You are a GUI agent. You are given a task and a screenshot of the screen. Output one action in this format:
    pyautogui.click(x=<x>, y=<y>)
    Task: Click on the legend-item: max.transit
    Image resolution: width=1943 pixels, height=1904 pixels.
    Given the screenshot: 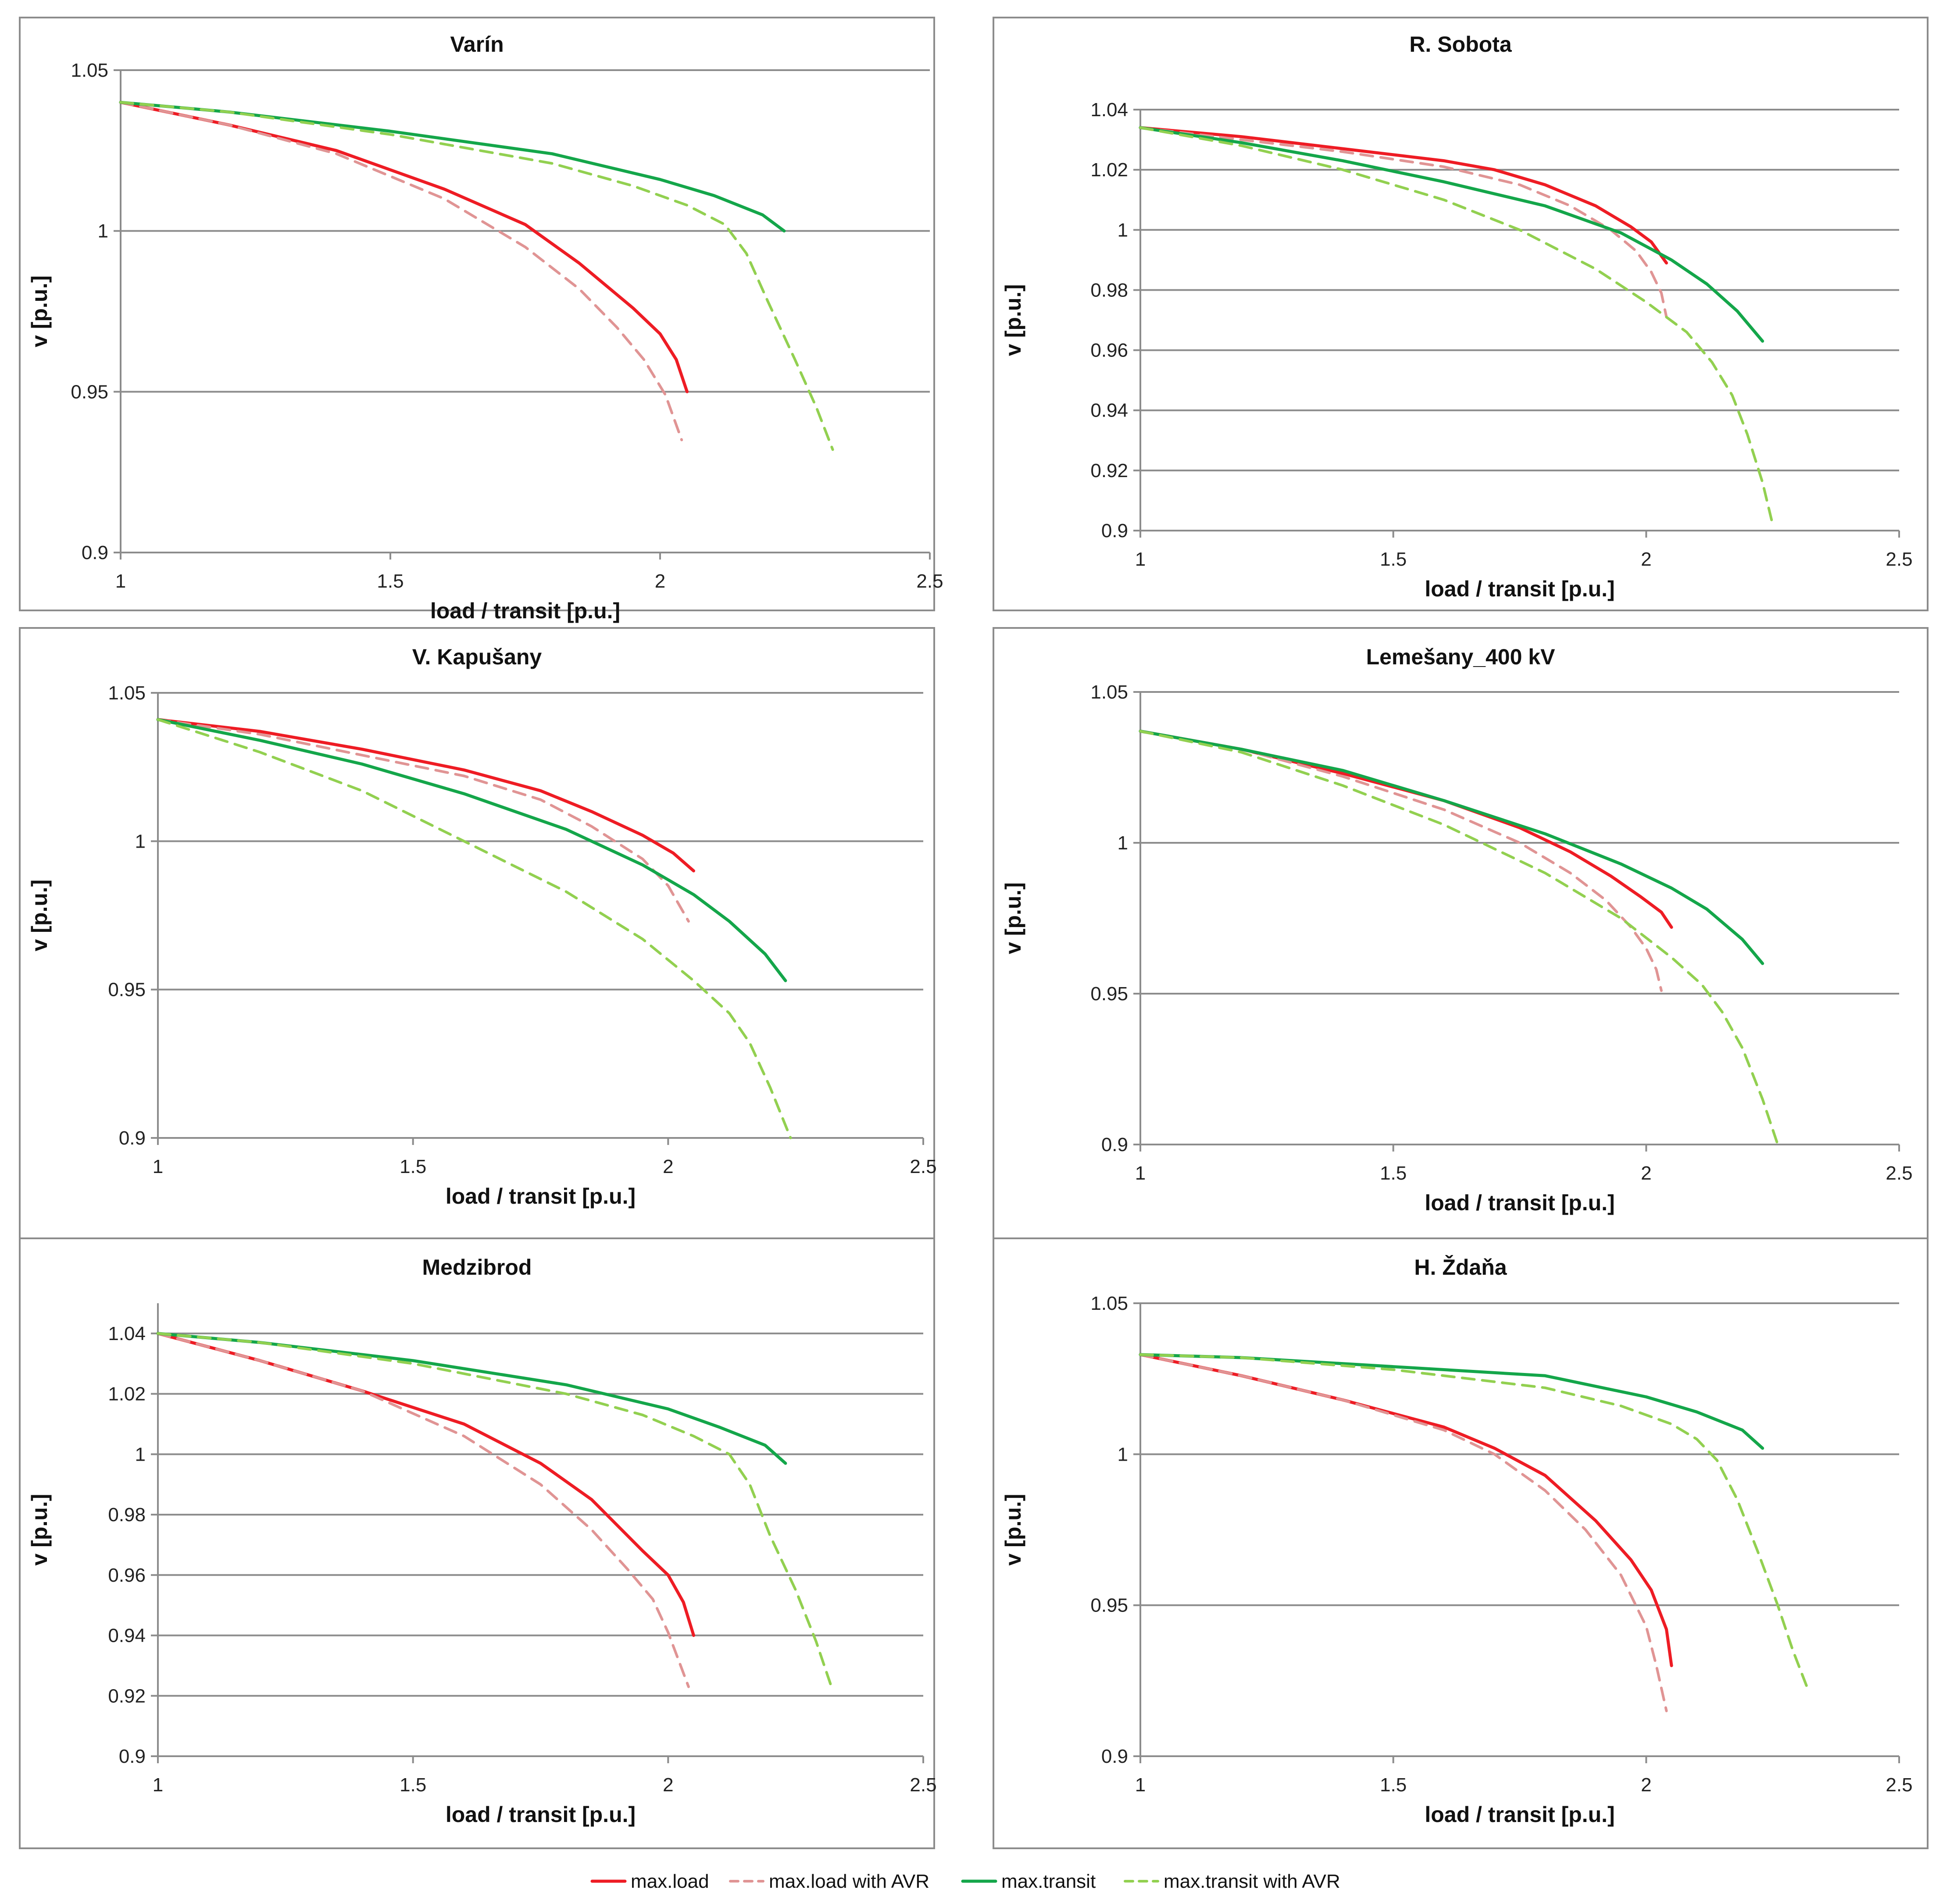 What is the action you would take?
    pyautogui.click(x=1028, y=1881)
    